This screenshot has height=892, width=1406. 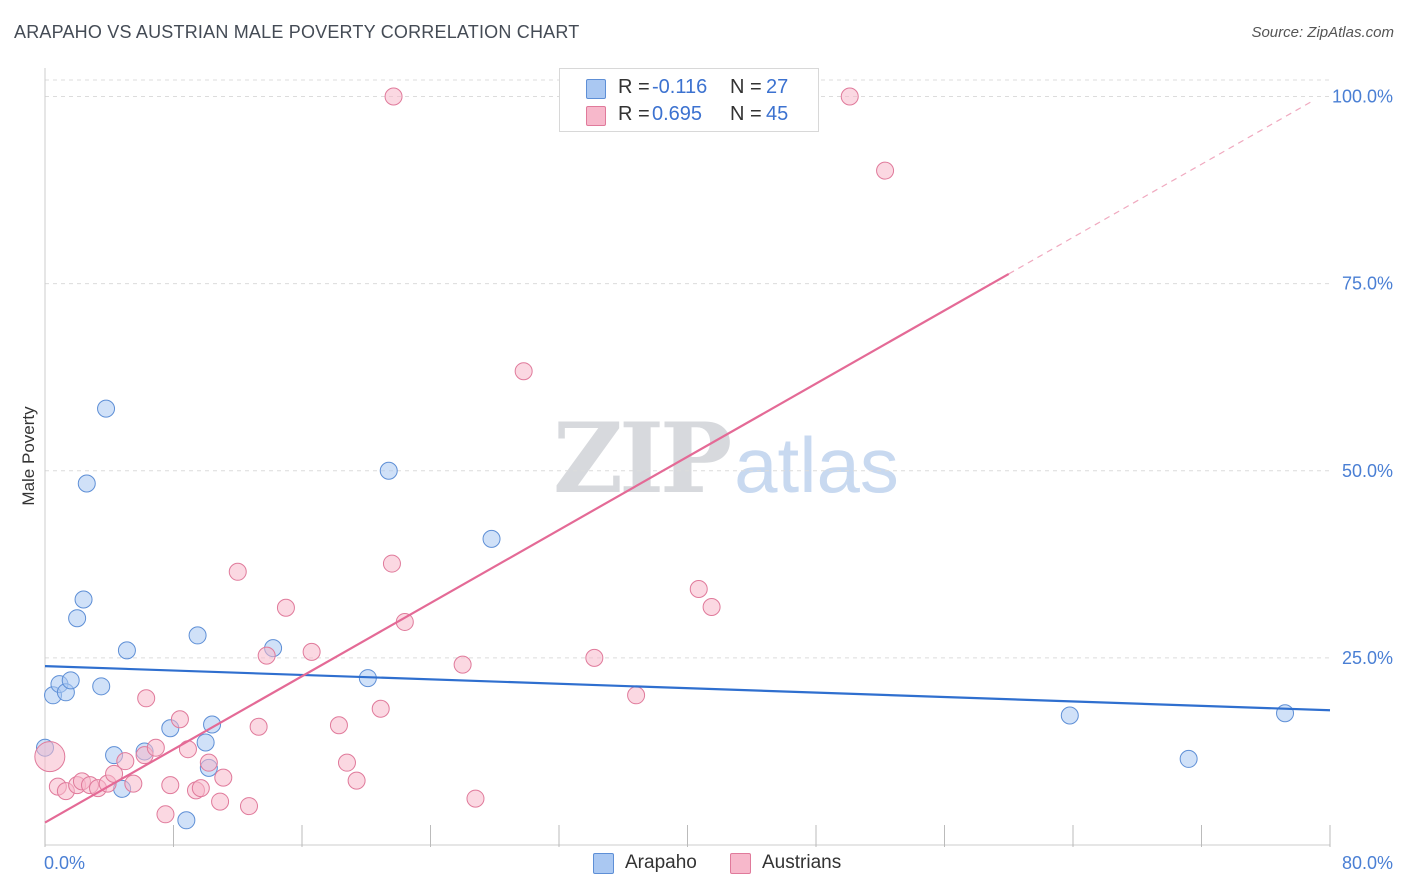 What do you see at coordinates (603, 863) in the screenshot?
I see `bottom-legend-swatch-arapaho` at bounding box center [603, 863].